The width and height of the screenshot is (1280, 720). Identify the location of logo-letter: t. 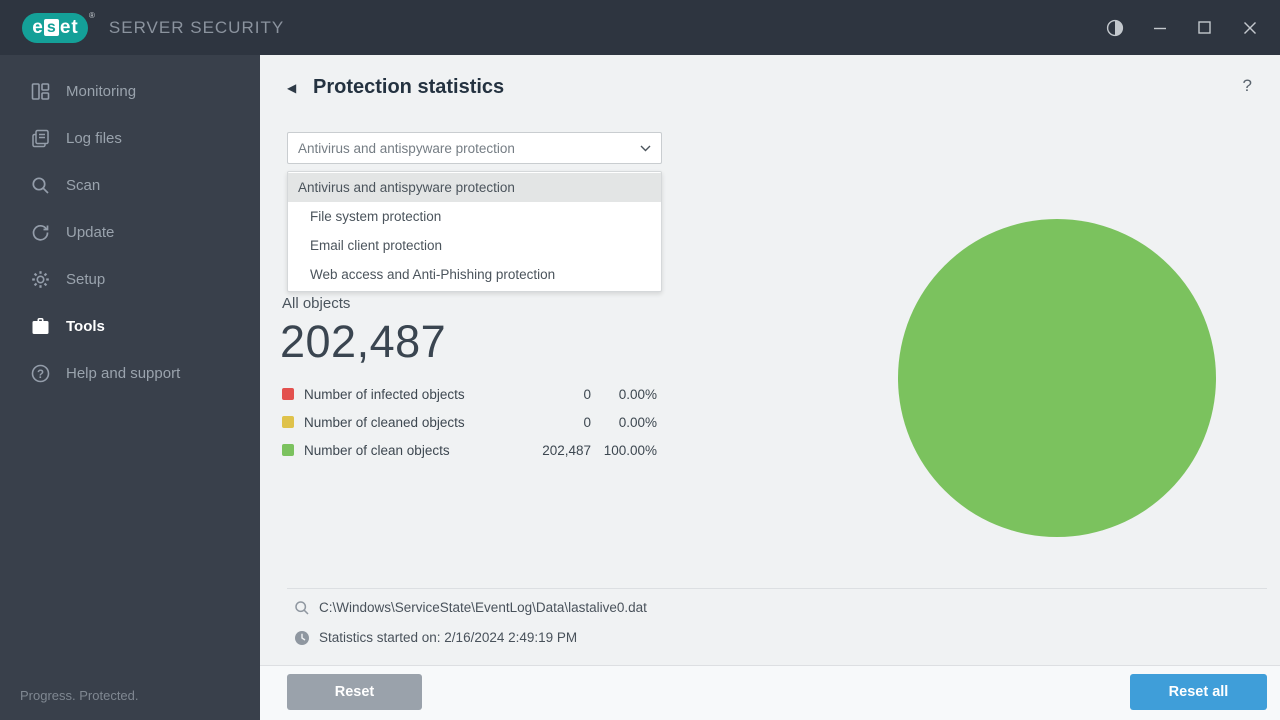
(74, 27).